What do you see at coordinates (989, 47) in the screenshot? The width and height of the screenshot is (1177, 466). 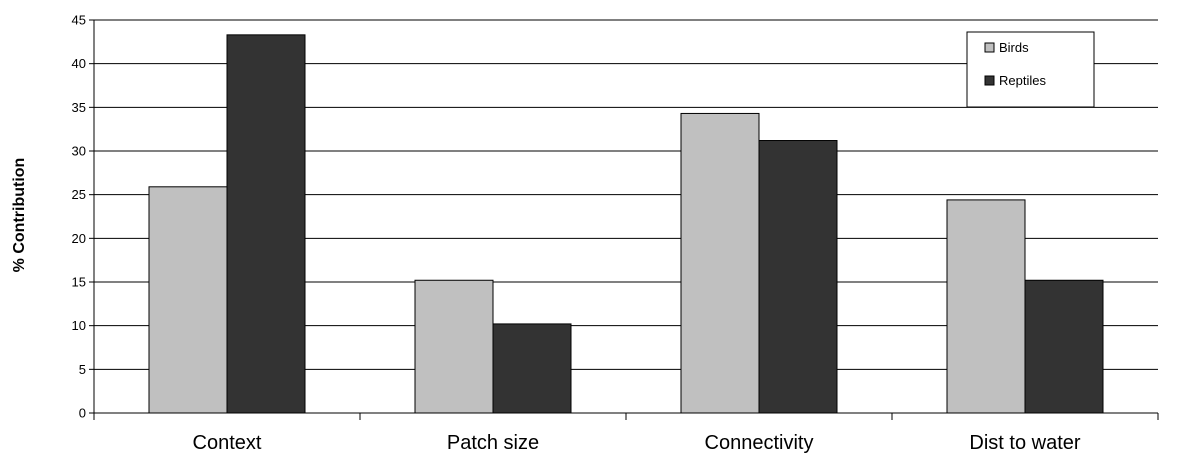 I see `legend-swatch-birds` at bounding box center [989, 47].